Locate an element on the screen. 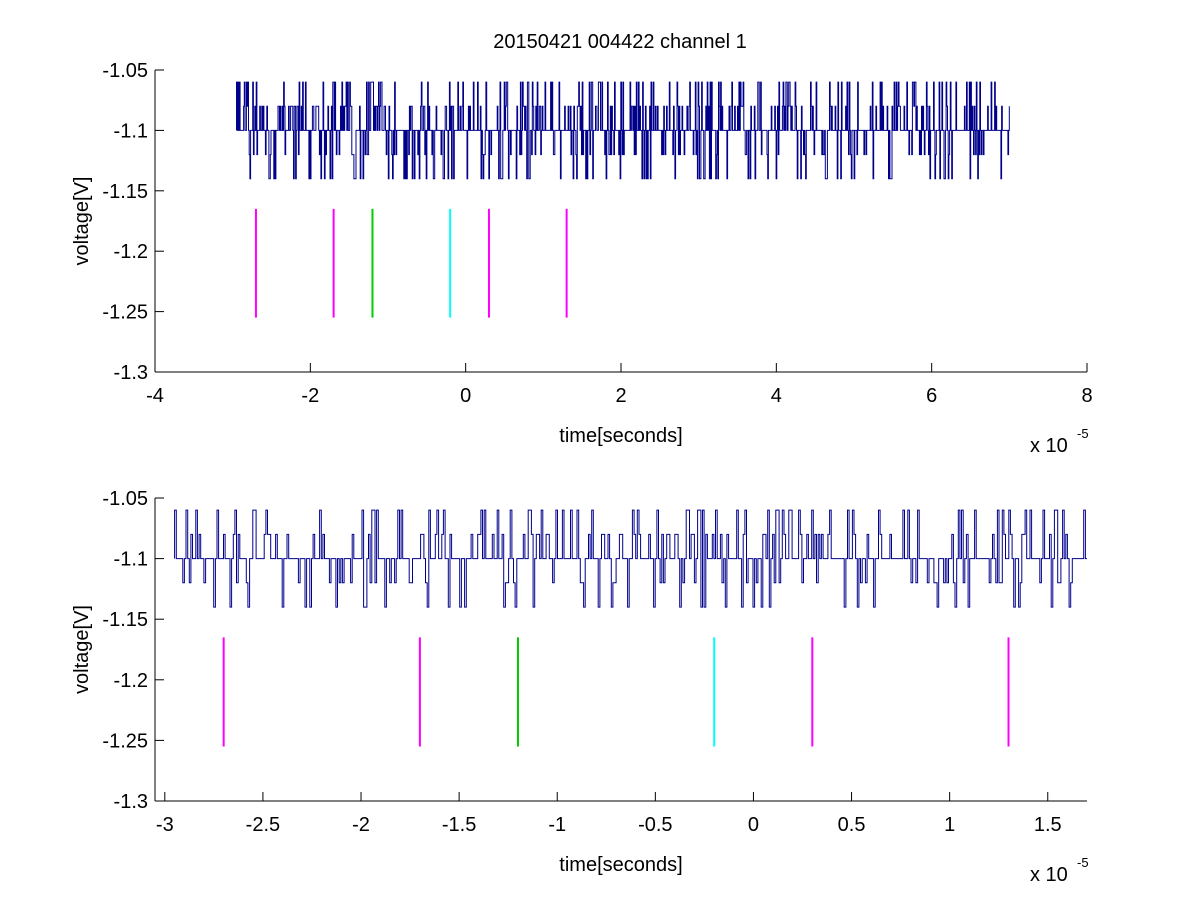  x-tick-label: -2.5 is located at coordinates (263, 825).